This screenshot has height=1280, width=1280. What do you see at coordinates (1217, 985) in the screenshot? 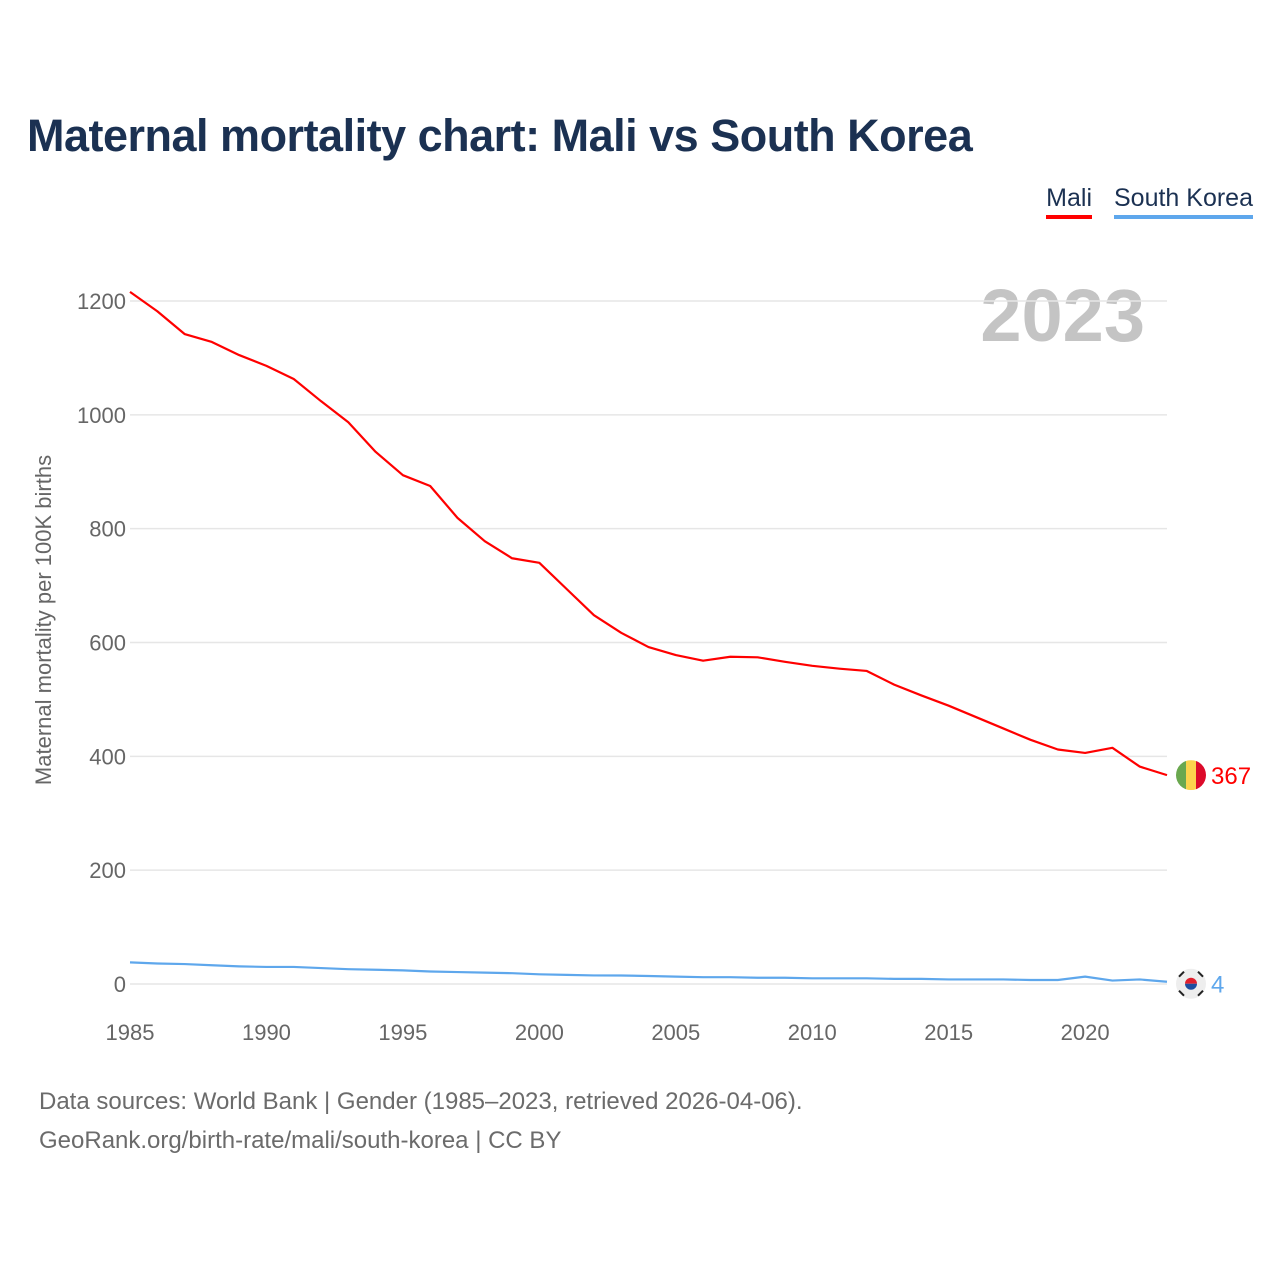
I see `end-value-label: 4` at bounding box center [1217, 985].